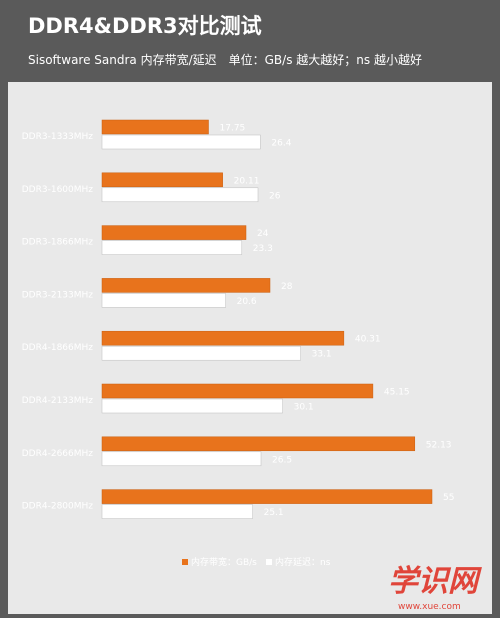 The width and height of the screenshot is (500, 618). Describe the element at coordinates (322, 355) in the screenshot. I see `data-label-latency: 33.1` at that location.